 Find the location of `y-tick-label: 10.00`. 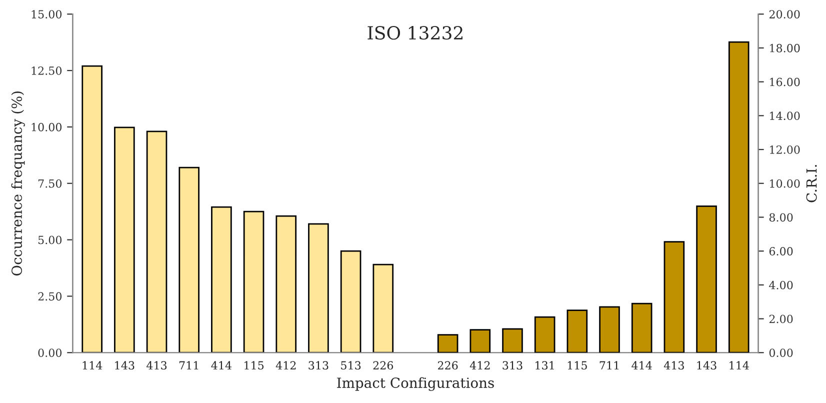

y-tick-label: 10.00 is located at coordinates (47, 127).